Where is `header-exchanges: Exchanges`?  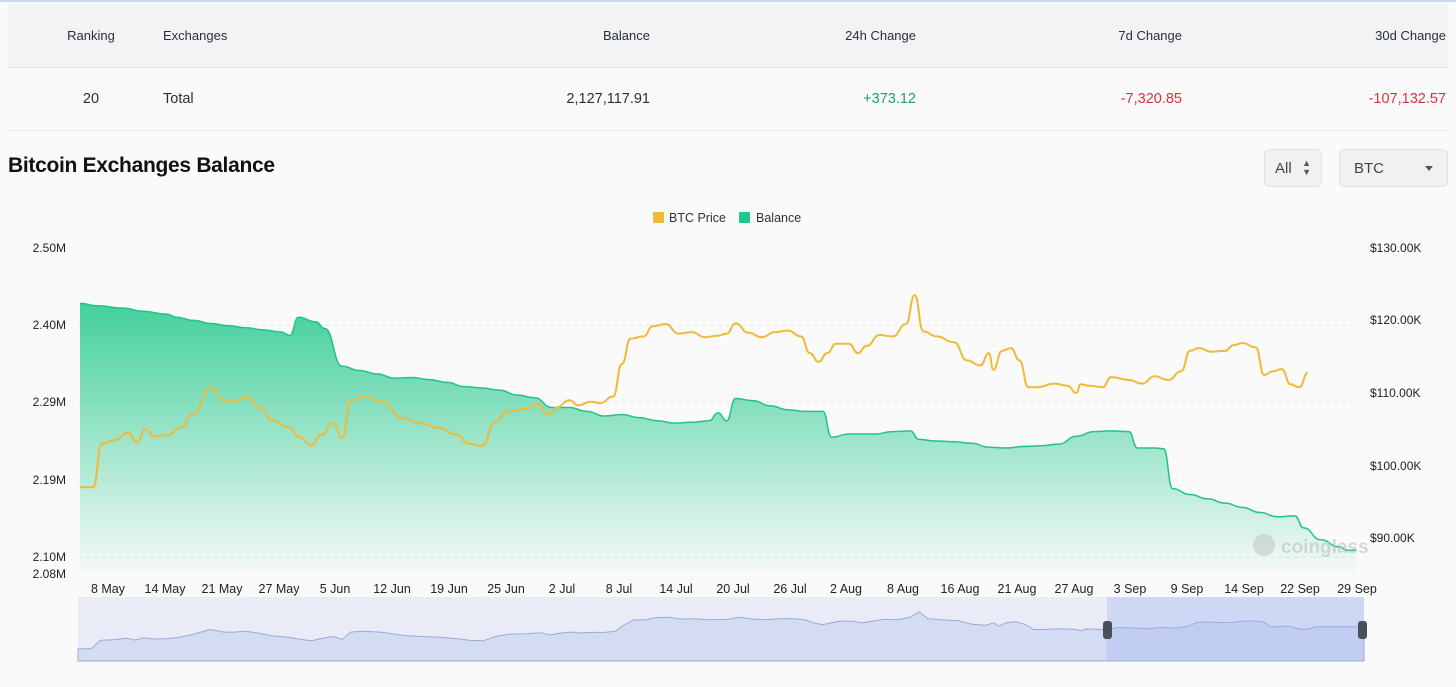
header-exchanges: Exchanges is located at coordinates (195, 35).